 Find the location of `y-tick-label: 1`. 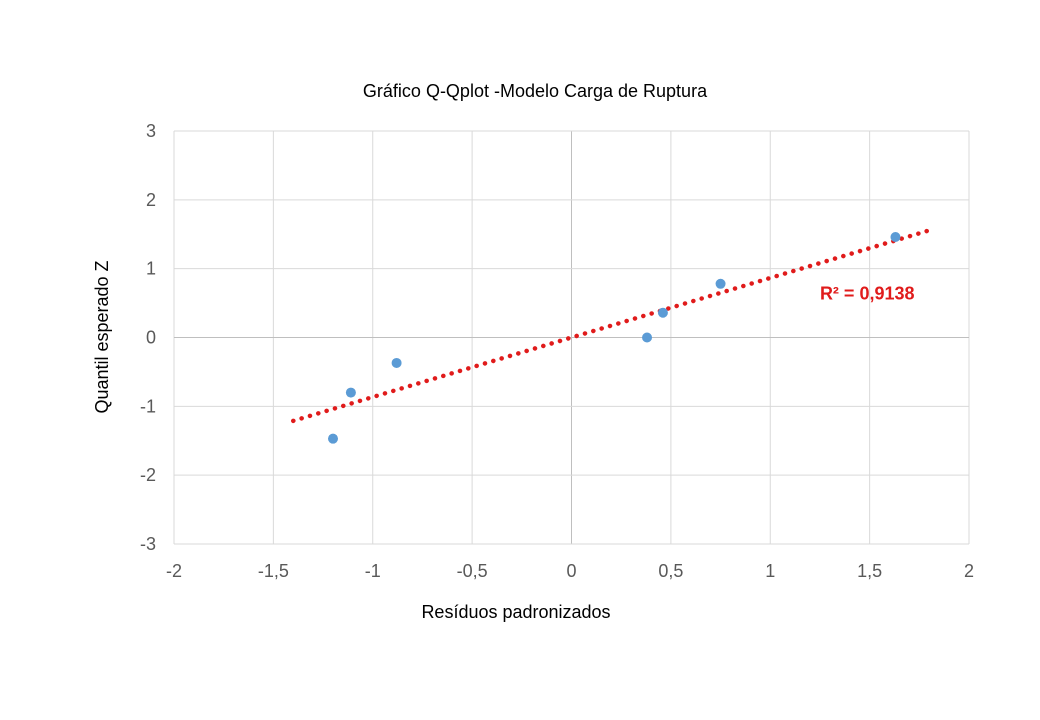

y-tick-label: 1 is located at coordinates (151, 269).